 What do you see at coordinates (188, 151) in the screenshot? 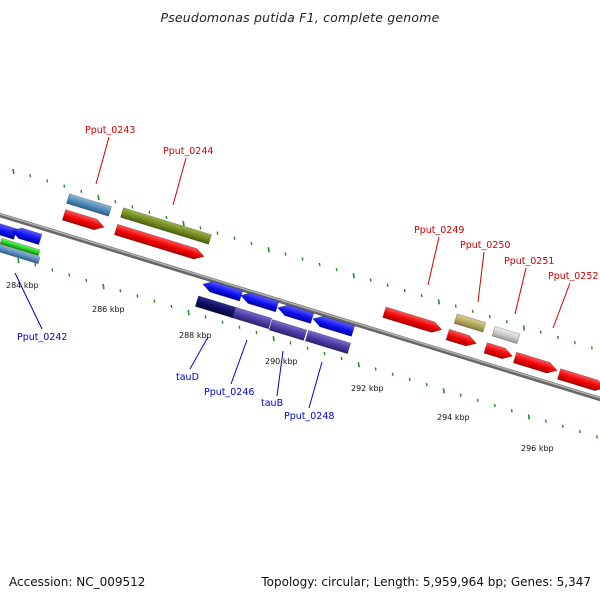
I see `gene-label-pput-0244: Pput_0244` at bounding box center [188, 151].